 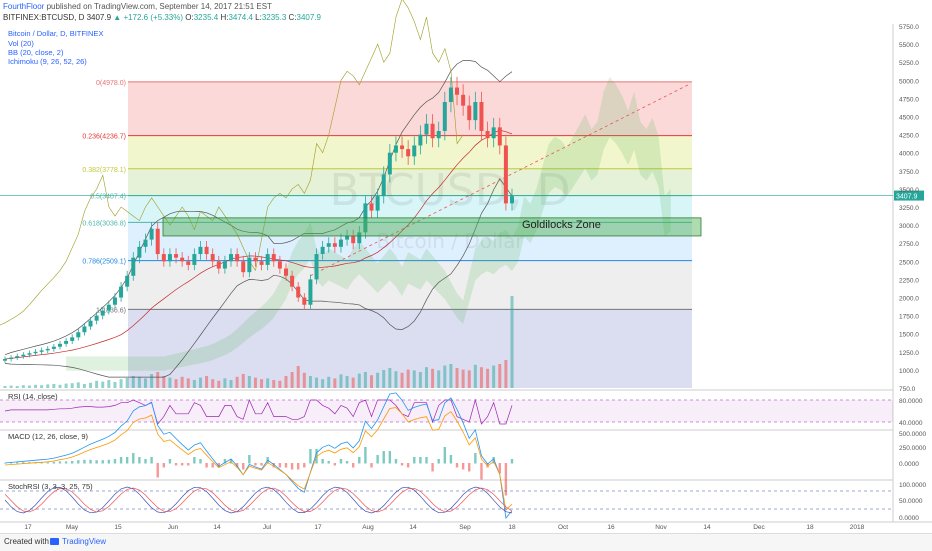 What do you see at coordinates (173, 527) in the screenshot?
I see `x-tick-label: Jun` at bounding box center [173, 527].